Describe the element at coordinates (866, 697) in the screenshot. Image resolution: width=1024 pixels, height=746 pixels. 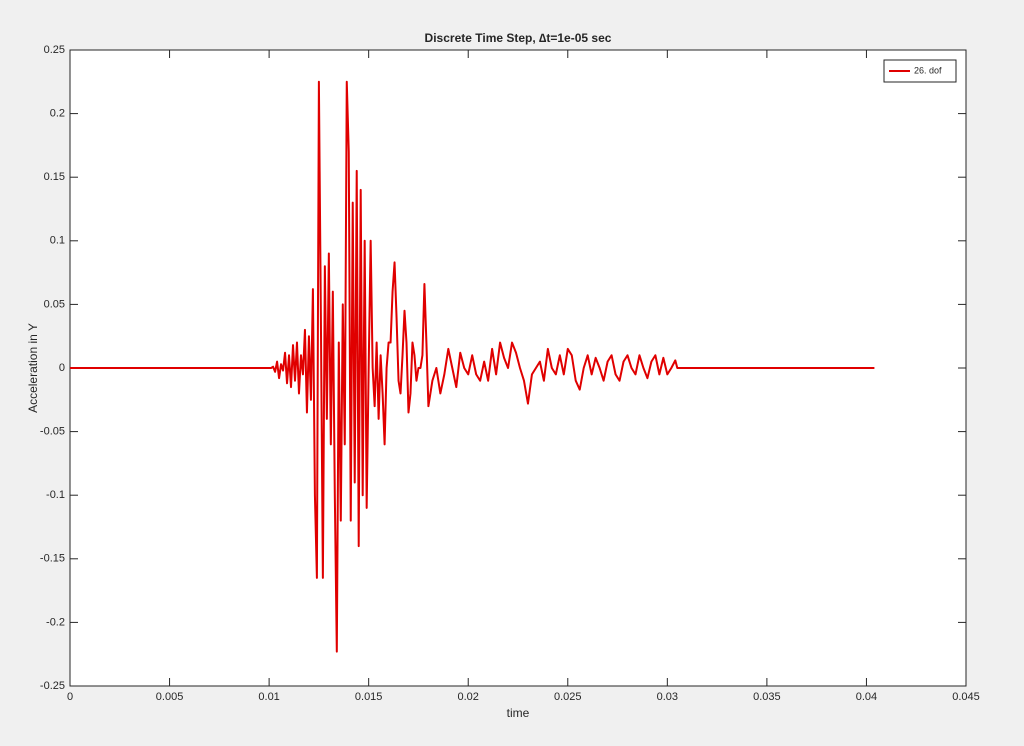
I see `x-tick-label: 0.04` at that location.